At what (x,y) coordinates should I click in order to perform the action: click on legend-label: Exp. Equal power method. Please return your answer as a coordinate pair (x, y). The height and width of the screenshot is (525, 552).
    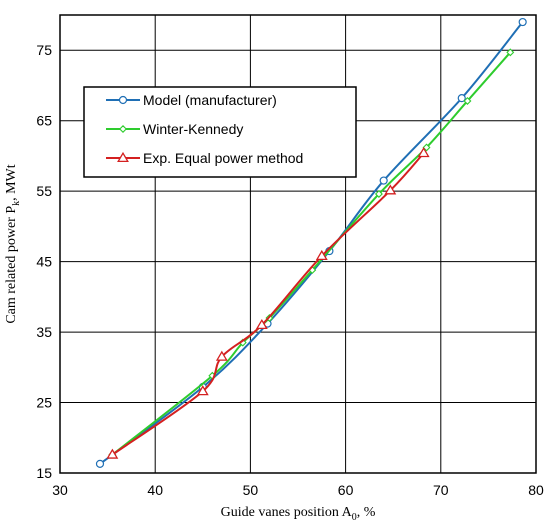
    Looking at the image, I should click on (223, 158).